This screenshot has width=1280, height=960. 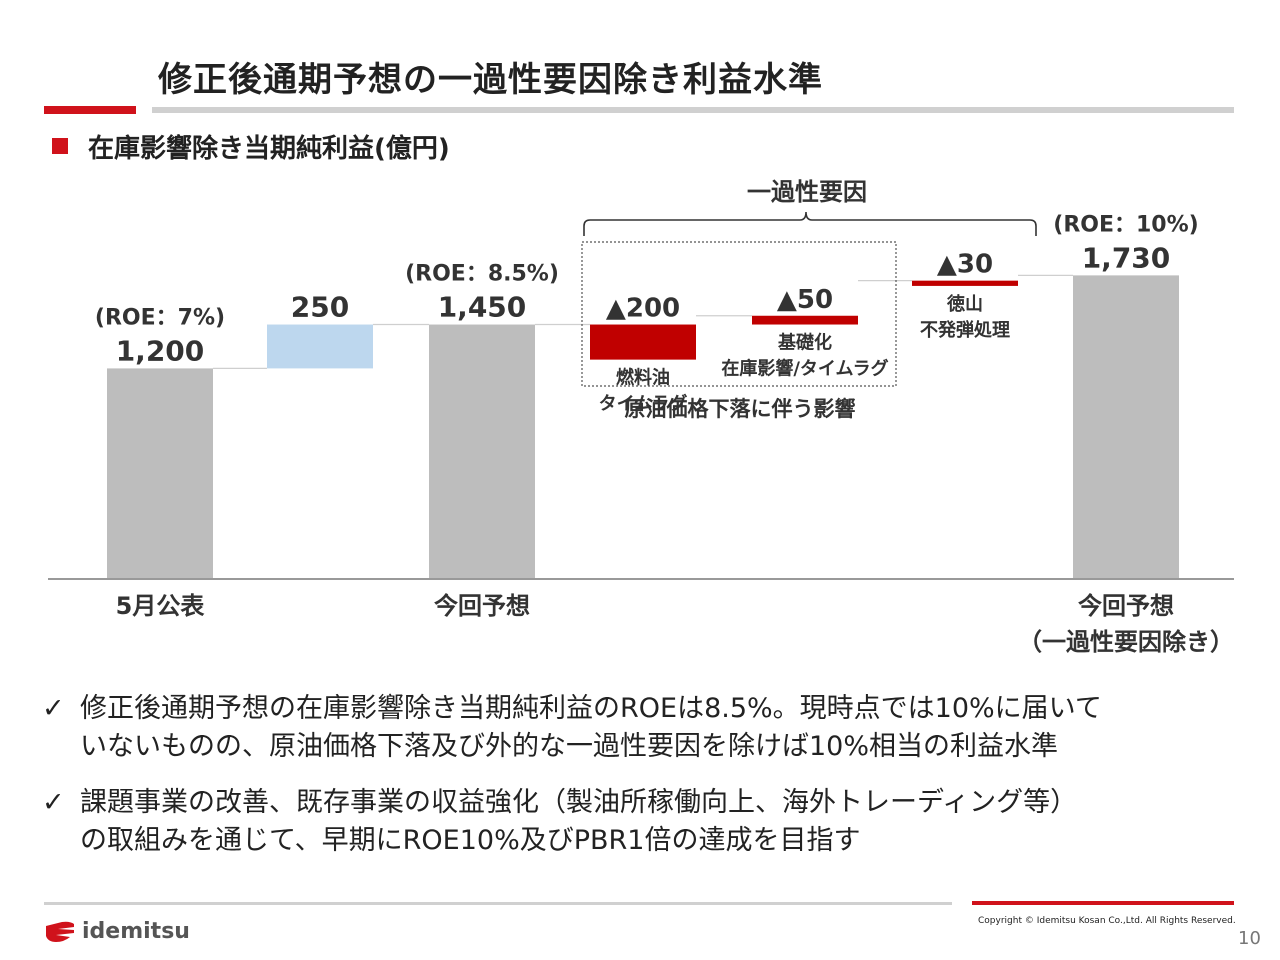 What do you see at coordinates (643, 404) in the screenshot?
I see `bar-desc-4: タイムラグ` at bounding box center [643, 404].